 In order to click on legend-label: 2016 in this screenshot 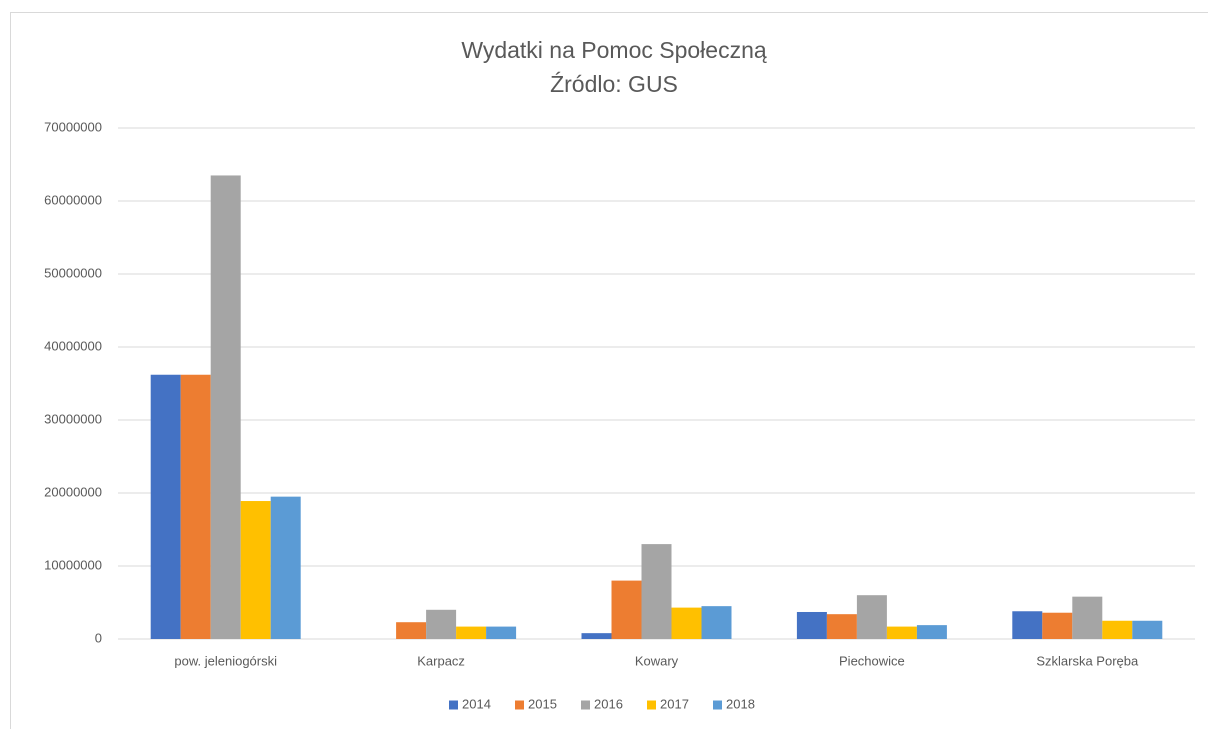, I will do `click(608, 703)`.